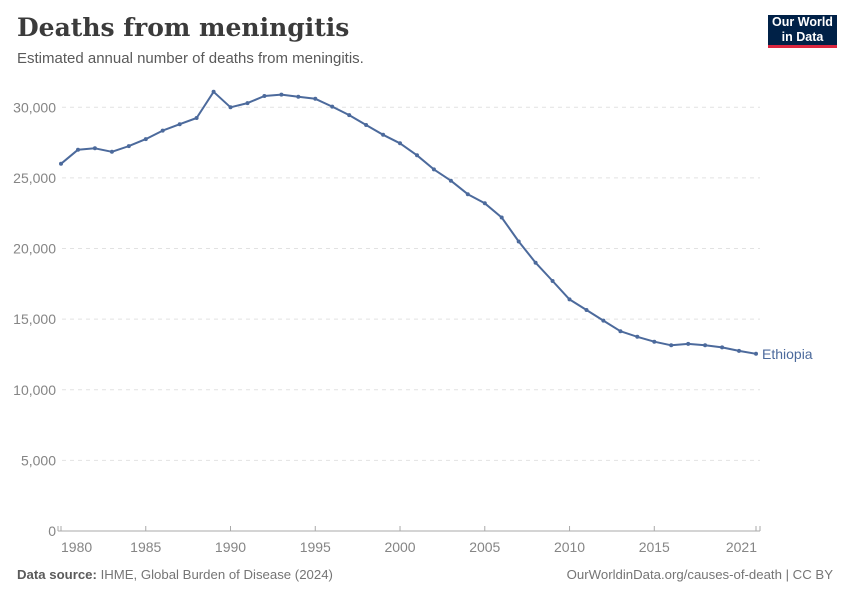  What do you see at coordinates (315, 547) in the screenshot?
I see `x-tick-label: 1995` at bounding box center [315, 547].